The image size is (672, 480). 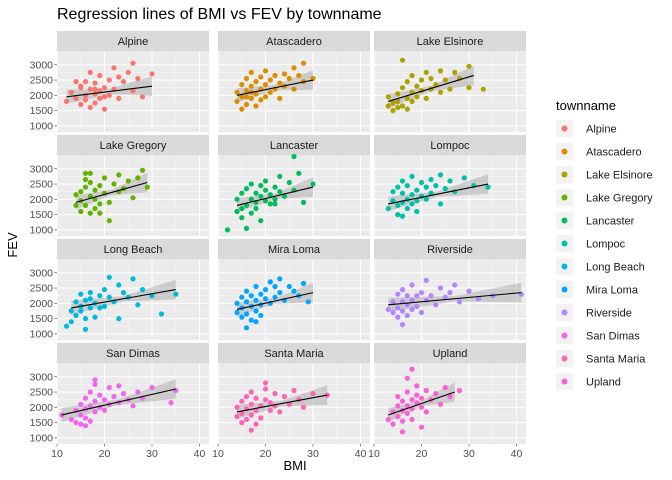 What do you see at coordinates (293, 289) in the screenshot?
I see `facet-mira-loma: Mira Loma` at bounding box center [293, 289].